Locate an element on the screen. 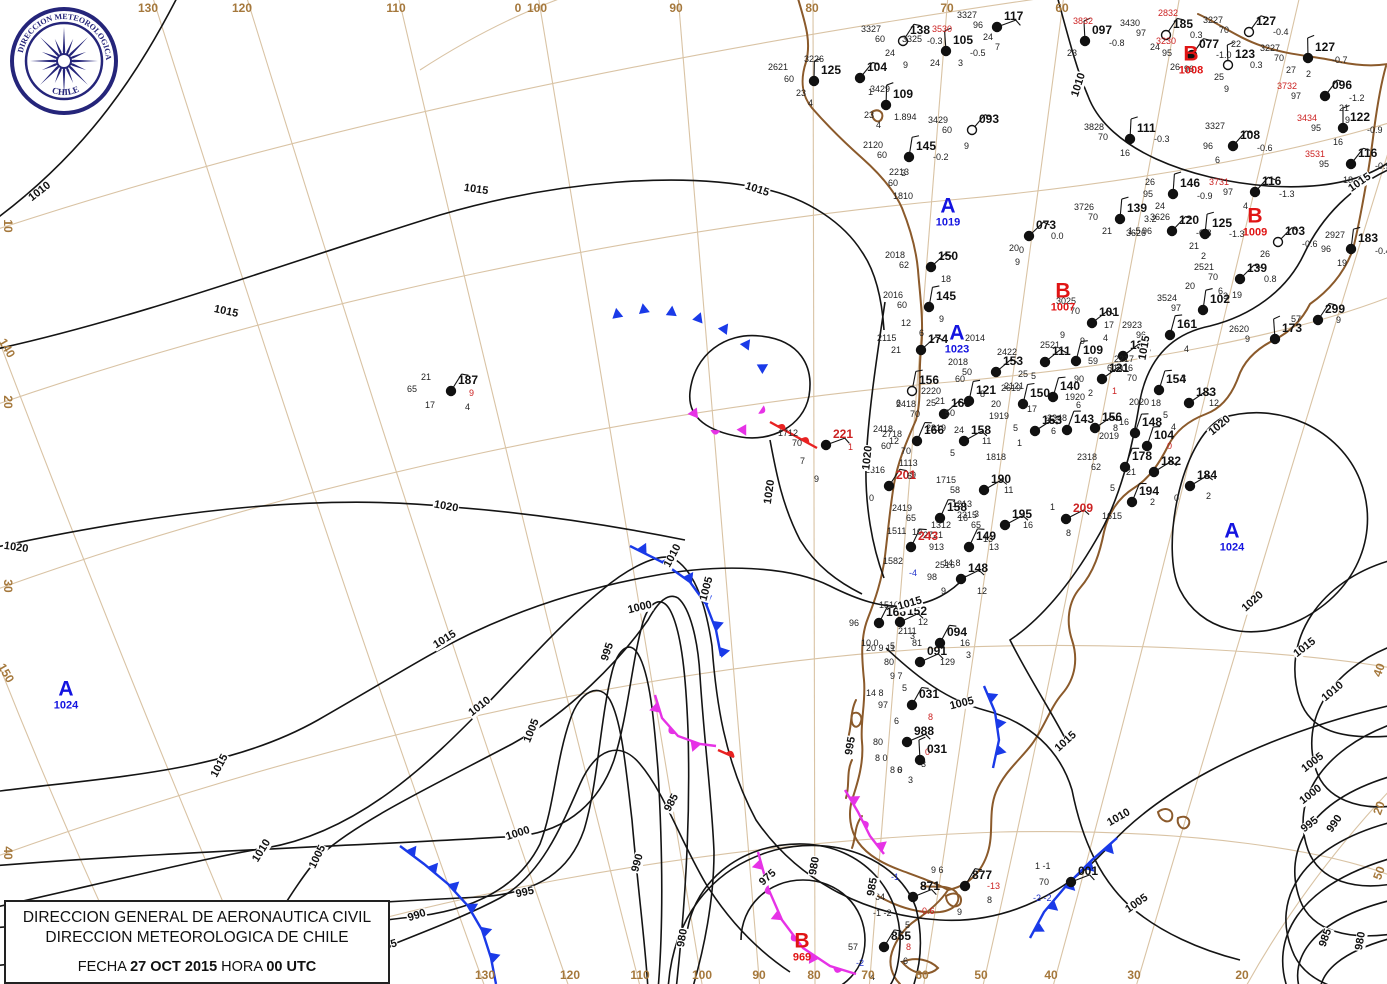 Image resolution: width=1387 pixels, height=984 pixels. station-value: 3429 is located at coordinates (938, 120).